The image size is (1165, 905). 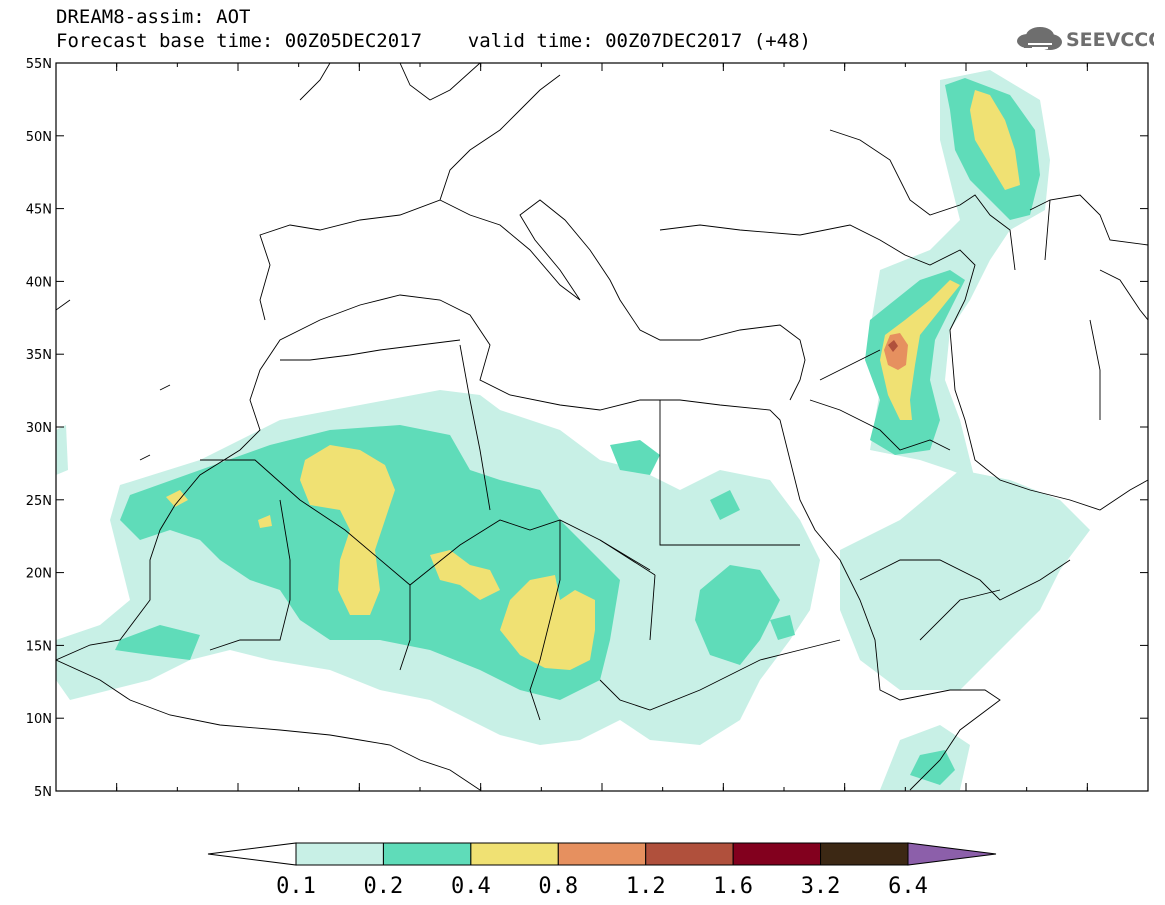 I want to click on colorbar-label: 6.4, so click(x=908, y=886).